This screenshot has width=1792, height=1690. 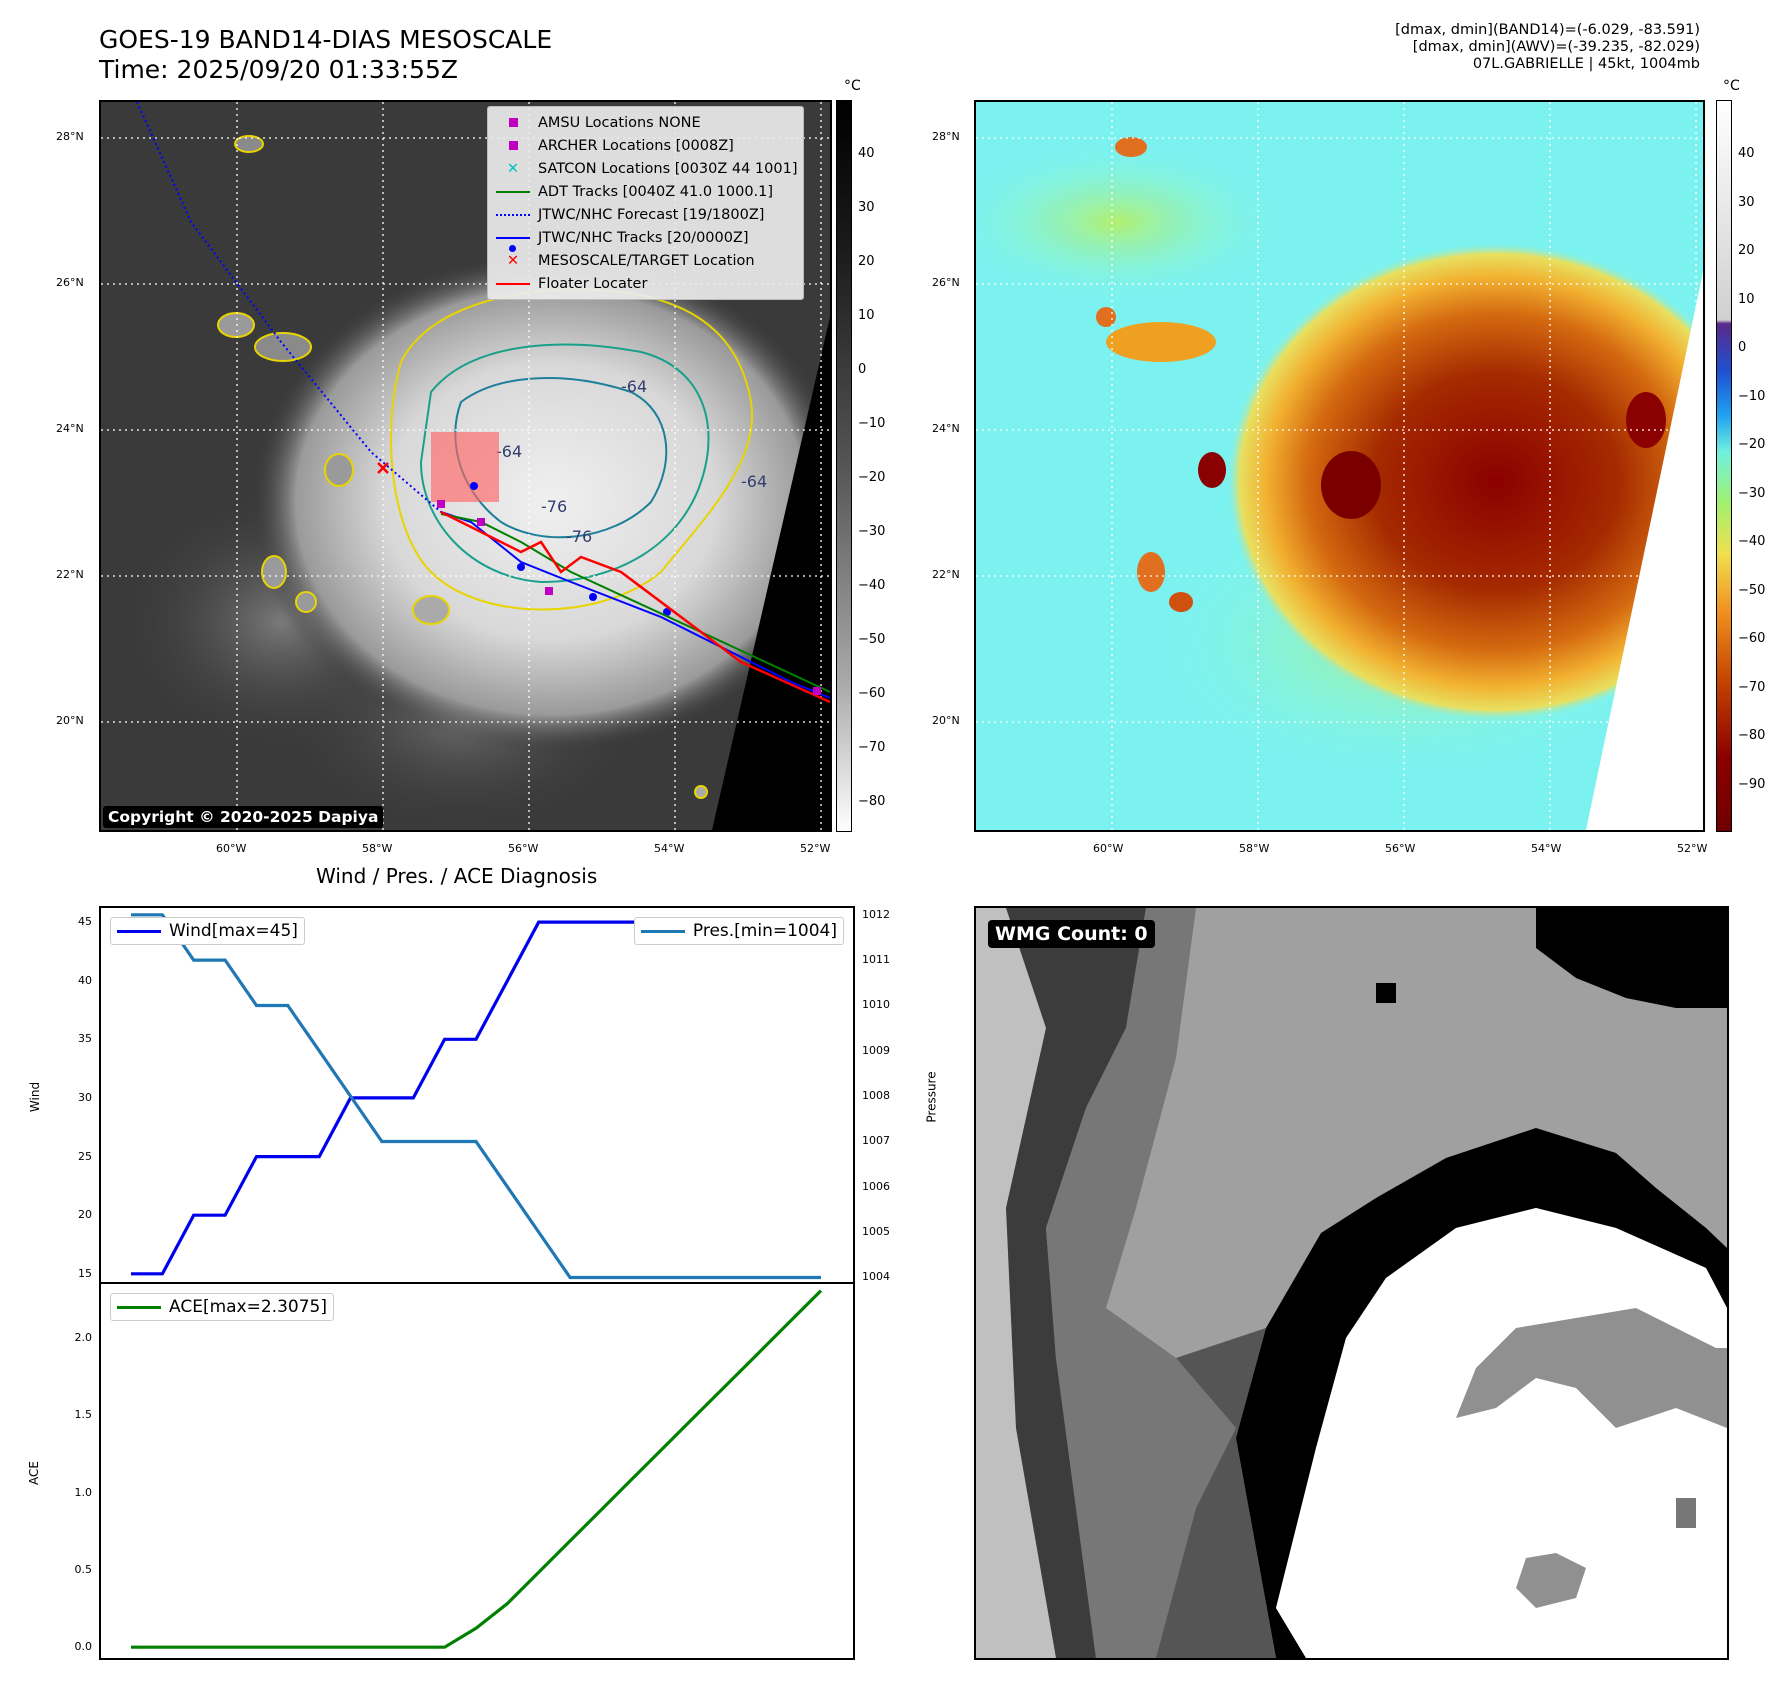 What do you see at coordinates (278, 69) in the screenshot?
I see `title-line-2: Time: 2025/09/20 01:33:55Z` at bounding box center [278, 69].